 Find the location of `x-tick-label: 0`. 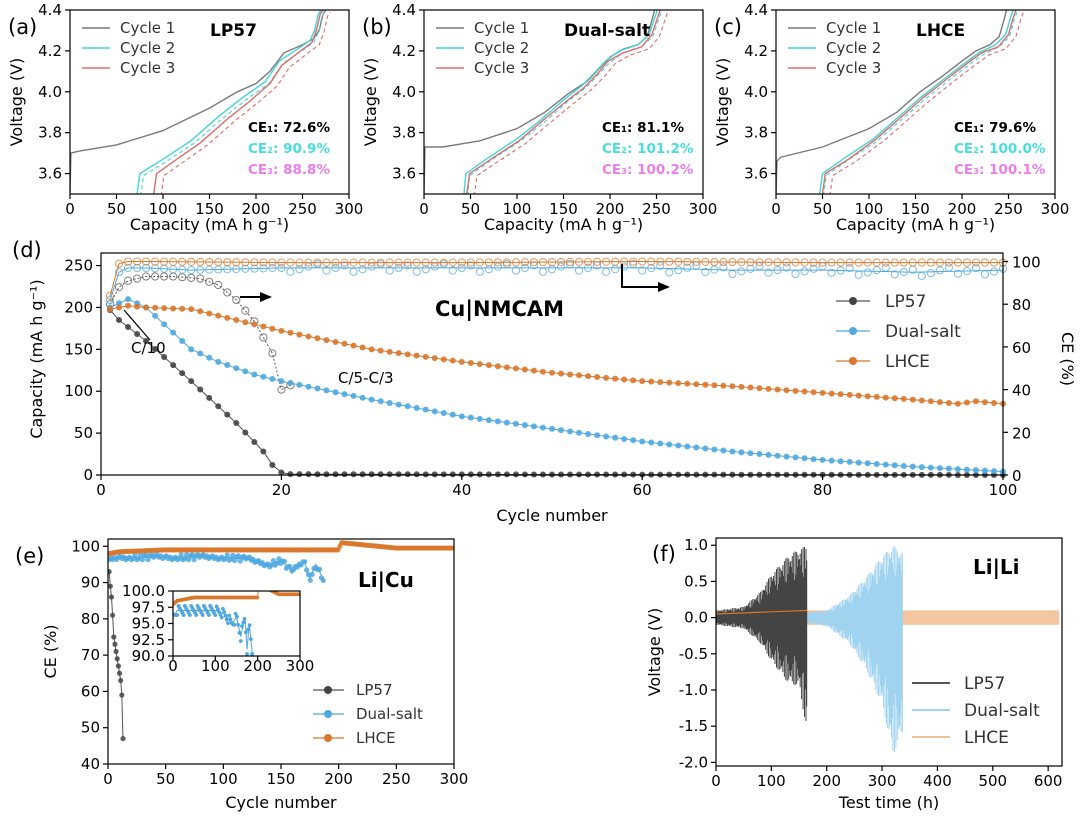

x-tick-label: 0 is located at coordinates (776, 209).